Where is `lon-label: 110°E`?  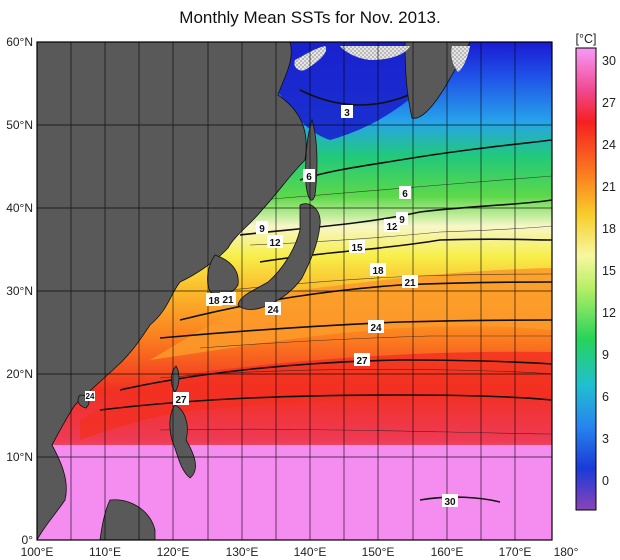
lon-label: 110°E is located at coordinates (105, 552).